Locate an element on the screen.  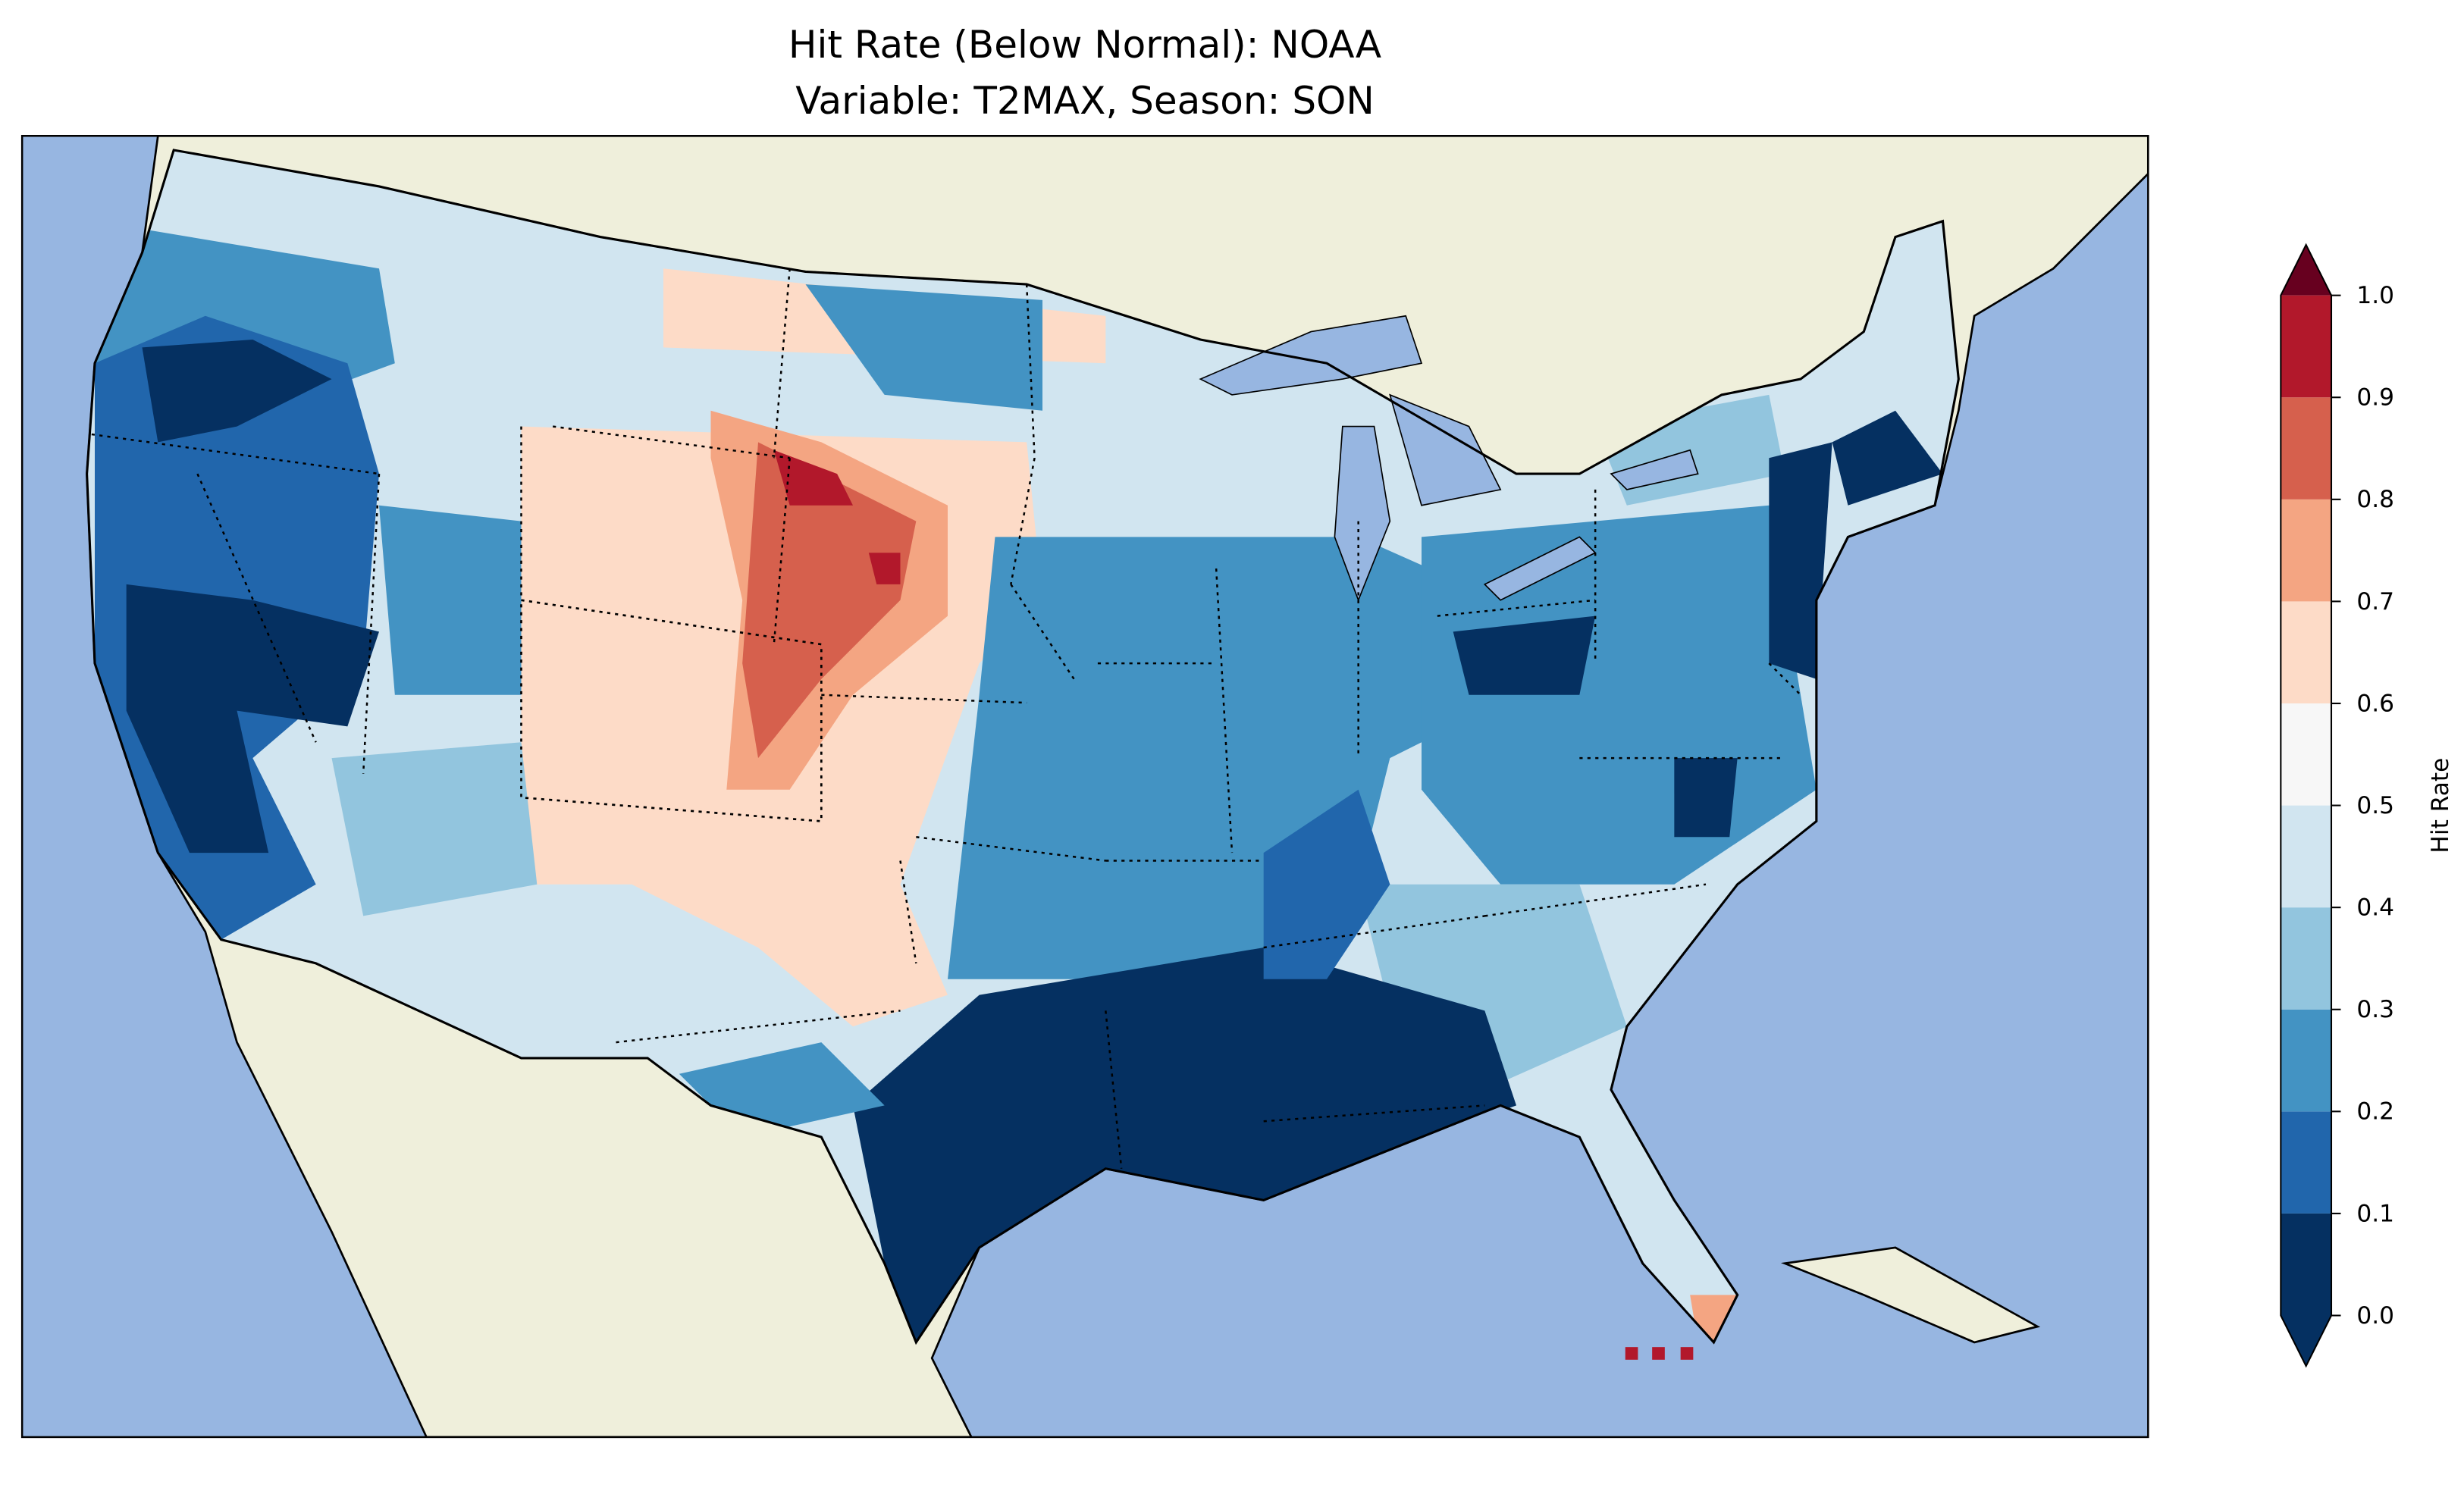
colorbar-tick-label: 0.1 is located at coordinates (2375, 1213).